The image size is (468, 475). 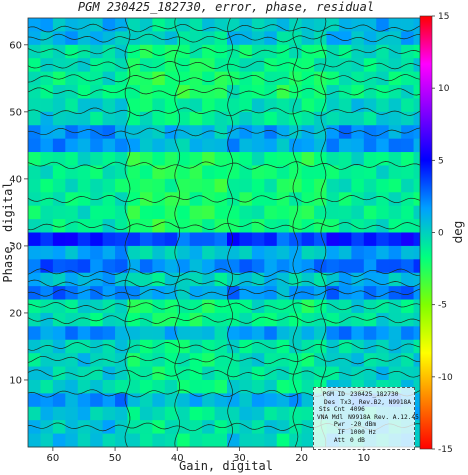 I want to click on info-value: 230425_182730, so click(x=374, y=394).